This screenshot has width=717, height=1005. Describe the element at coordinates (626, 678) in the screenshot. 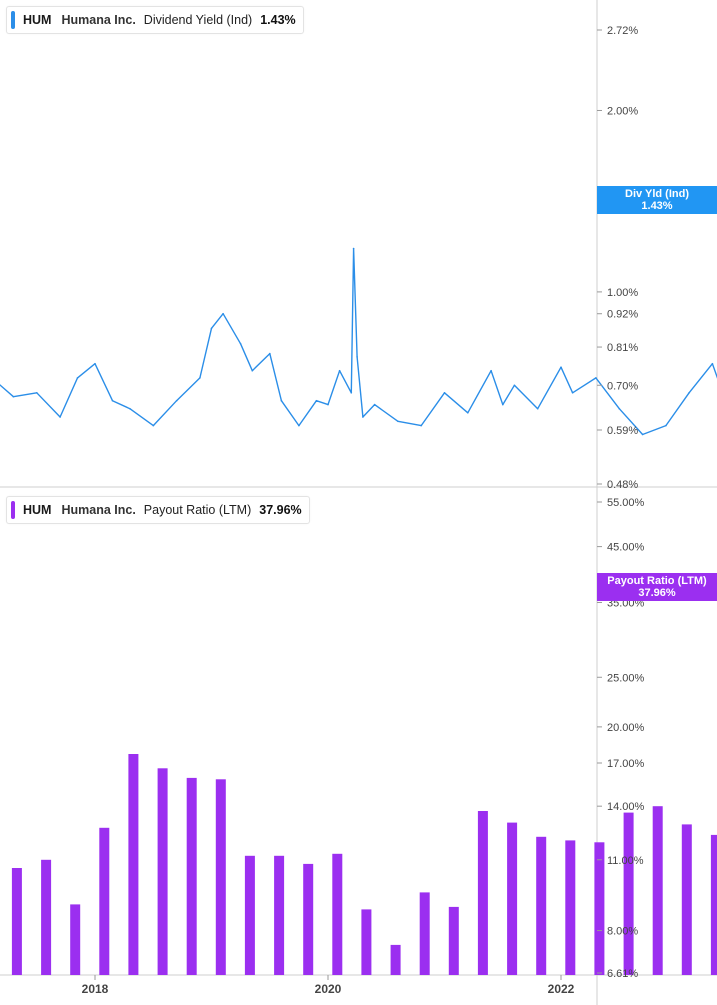

I see `payout-axis-tick-label: 25.00%` at that location.